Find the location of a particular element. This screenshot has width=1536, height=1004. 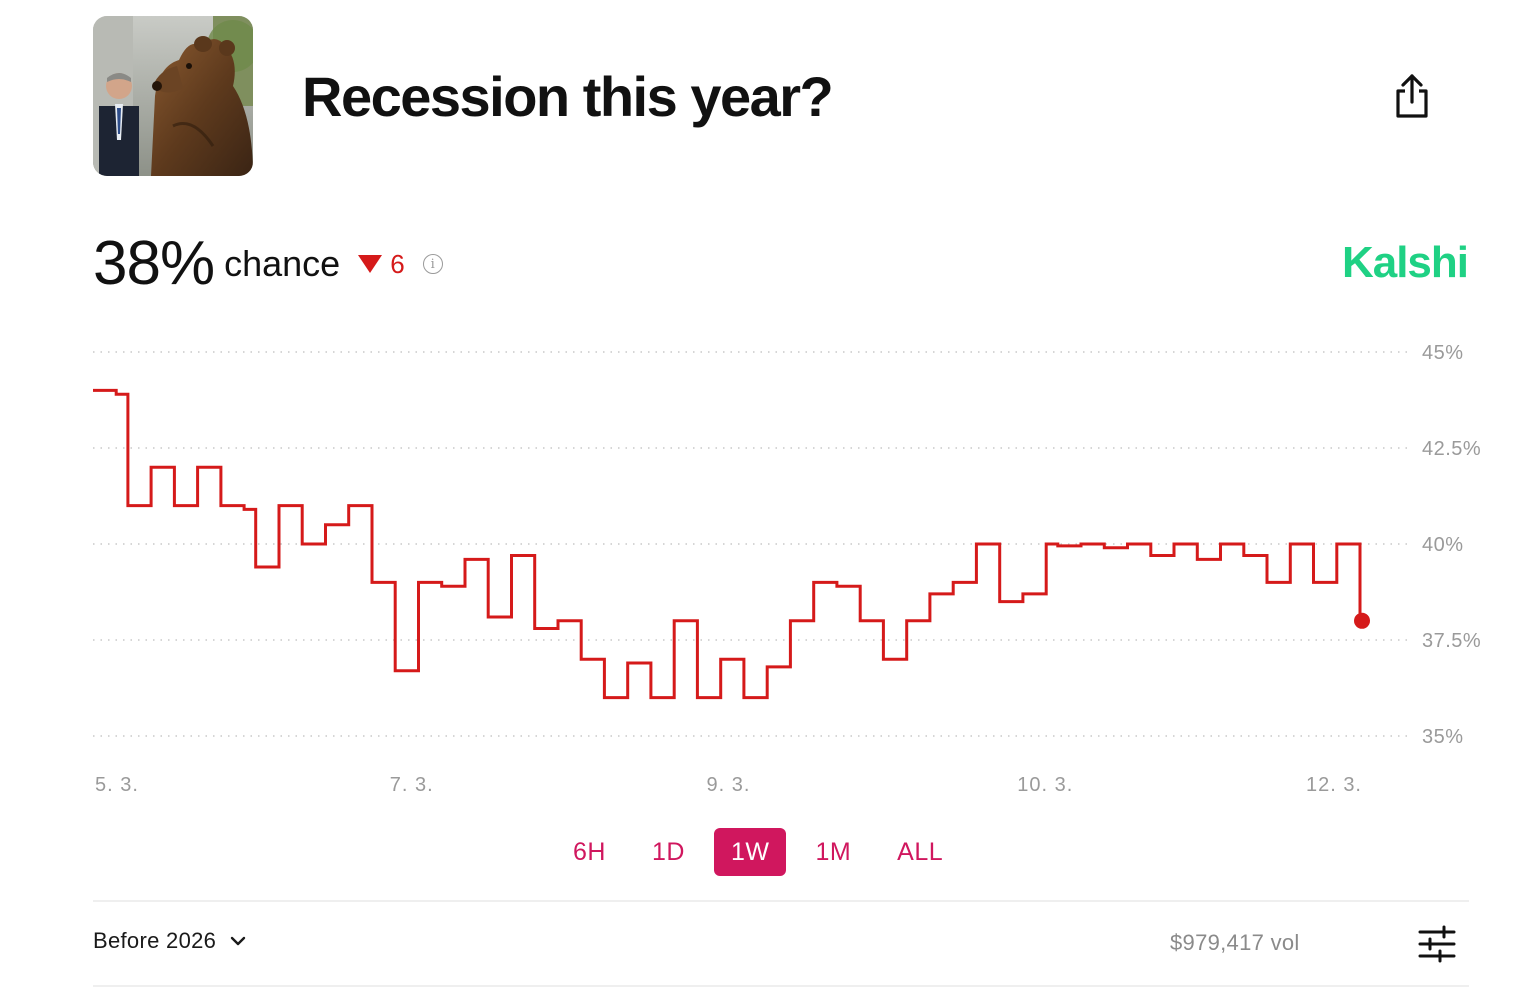

sliders-icon is located at coordinates (1437, 944).